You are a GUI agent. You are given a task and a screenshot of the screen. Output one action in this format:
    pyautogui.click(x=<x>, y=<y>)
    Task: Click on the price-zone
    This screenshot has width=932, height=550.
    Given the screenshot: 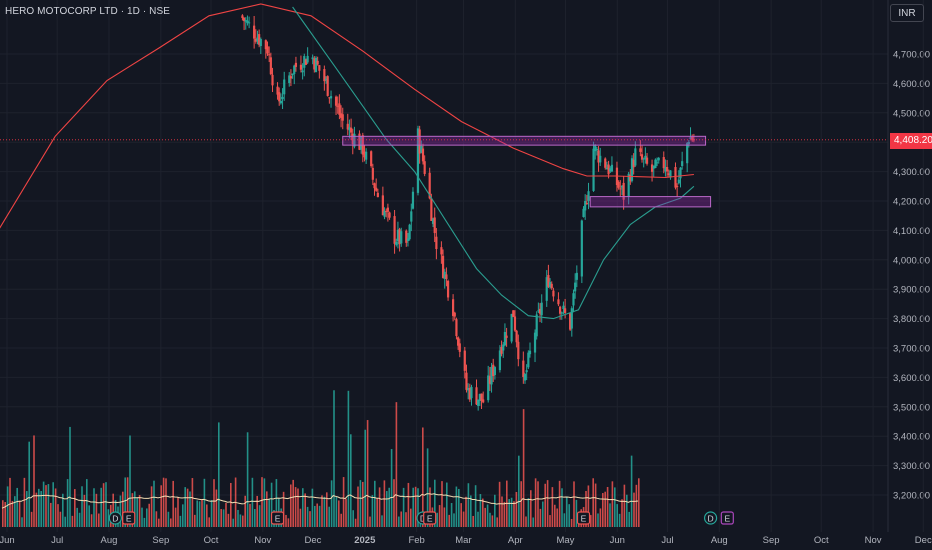 What is the action you would take?
    pyautogui.click(x=650, y=202)
    